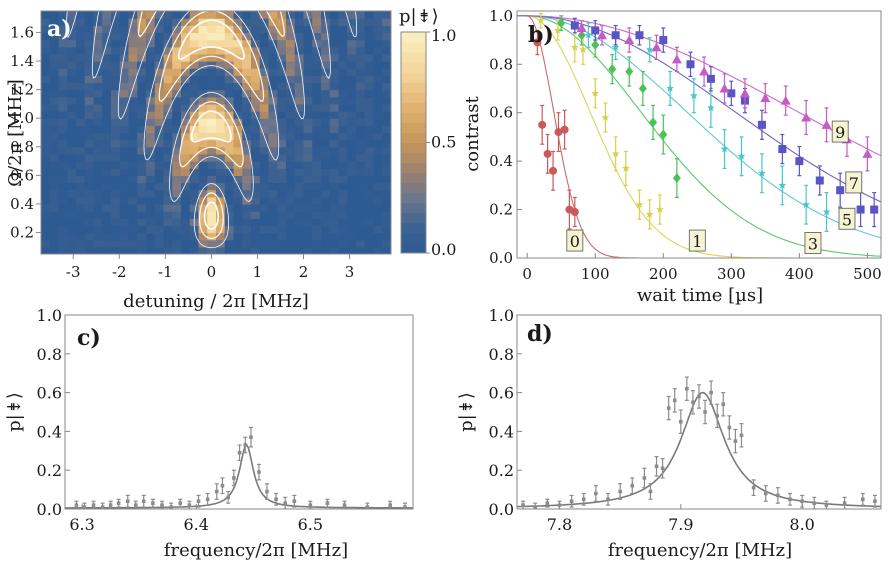 The width and height of the screenshot is (895, 569). Describe the element at coordinates (413, 37) in the screenshot. I see `colorbar-swatch` at that location.